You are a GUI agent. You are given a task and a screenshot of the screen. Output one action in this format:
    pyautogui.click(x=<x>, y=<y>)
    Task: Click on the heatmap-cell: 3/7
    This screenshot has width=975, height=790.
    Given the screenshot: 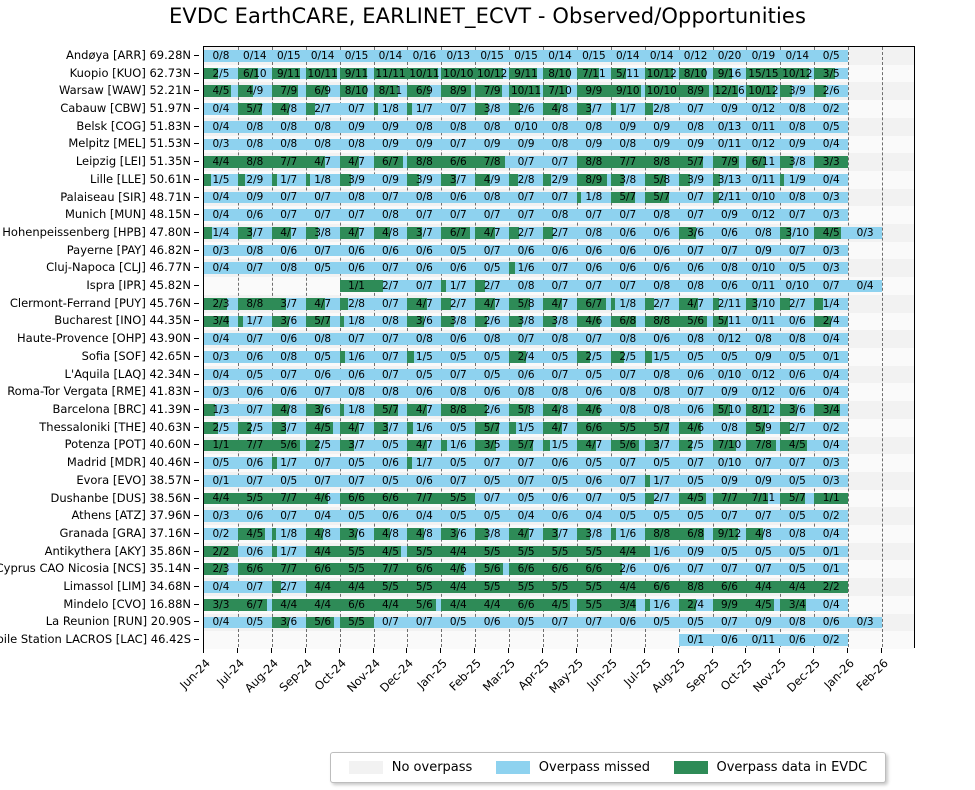 What is the action you would take?
    pyautogui.click(x=288, y=303)
    